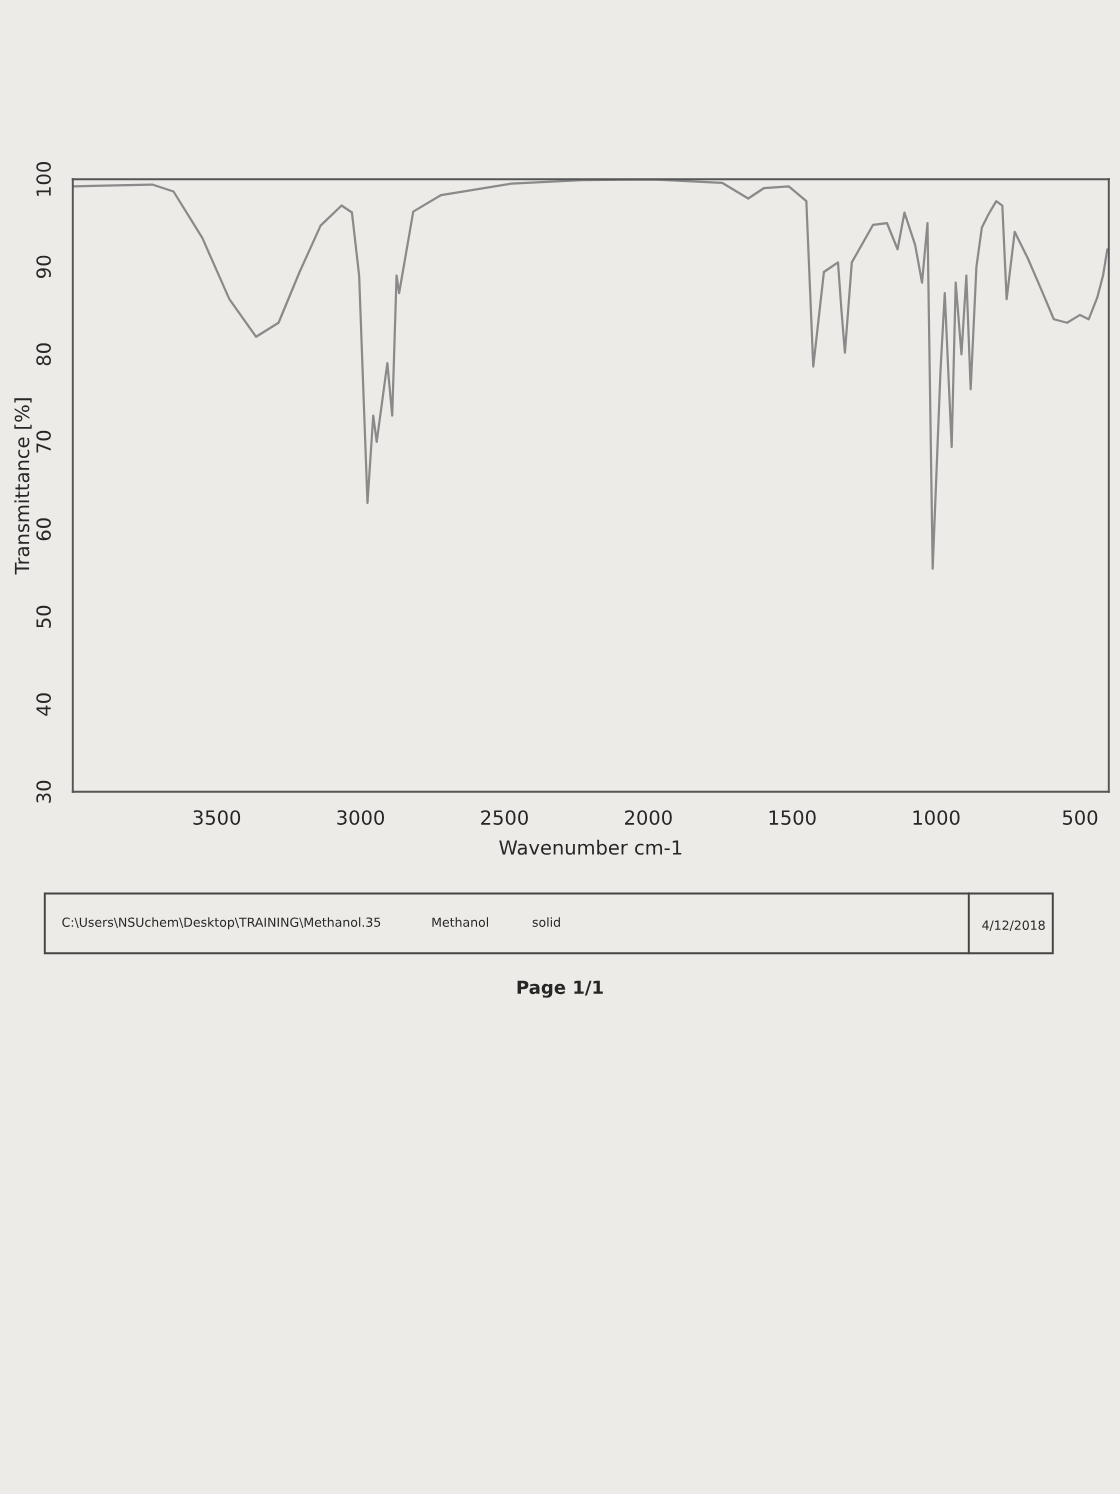 This screenshot has height=1494, width=1120. I want to click on x-tick-label: 2500, so click(504, 817).